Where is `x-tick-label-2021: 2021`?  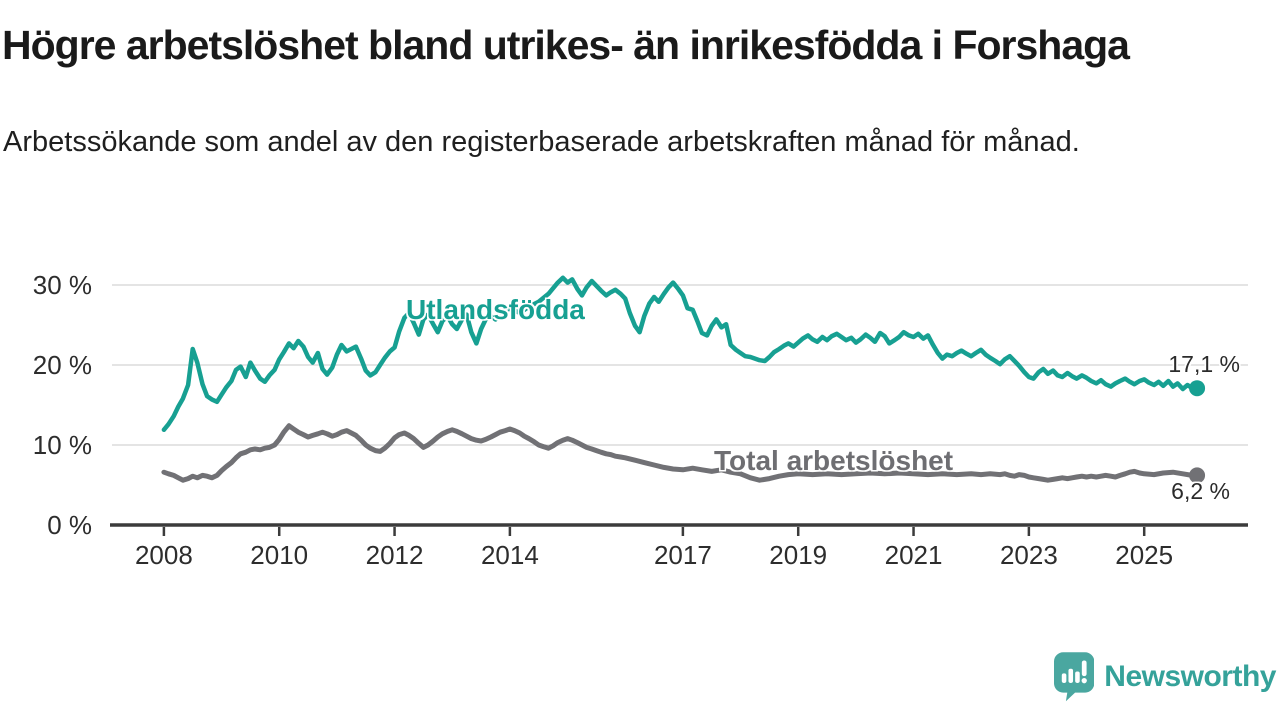 x-tick-label-2021: 2021 is located at coordinates (913, 555).